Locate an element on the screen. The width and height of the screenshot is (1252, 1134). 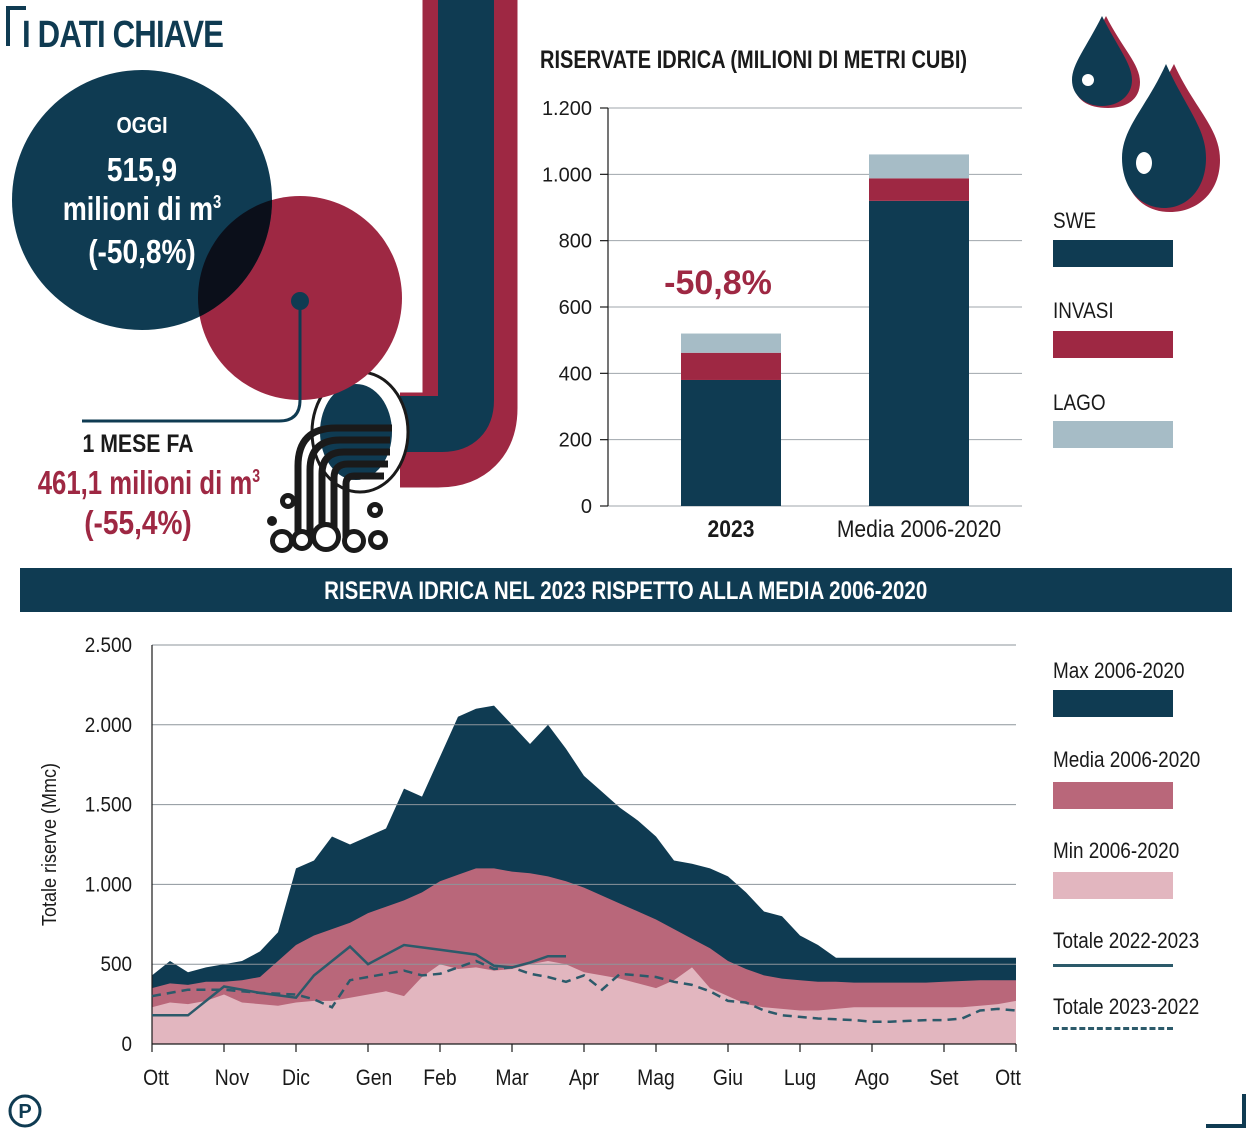
area-ytick-label: 500 is located at coordinates (116, 964).